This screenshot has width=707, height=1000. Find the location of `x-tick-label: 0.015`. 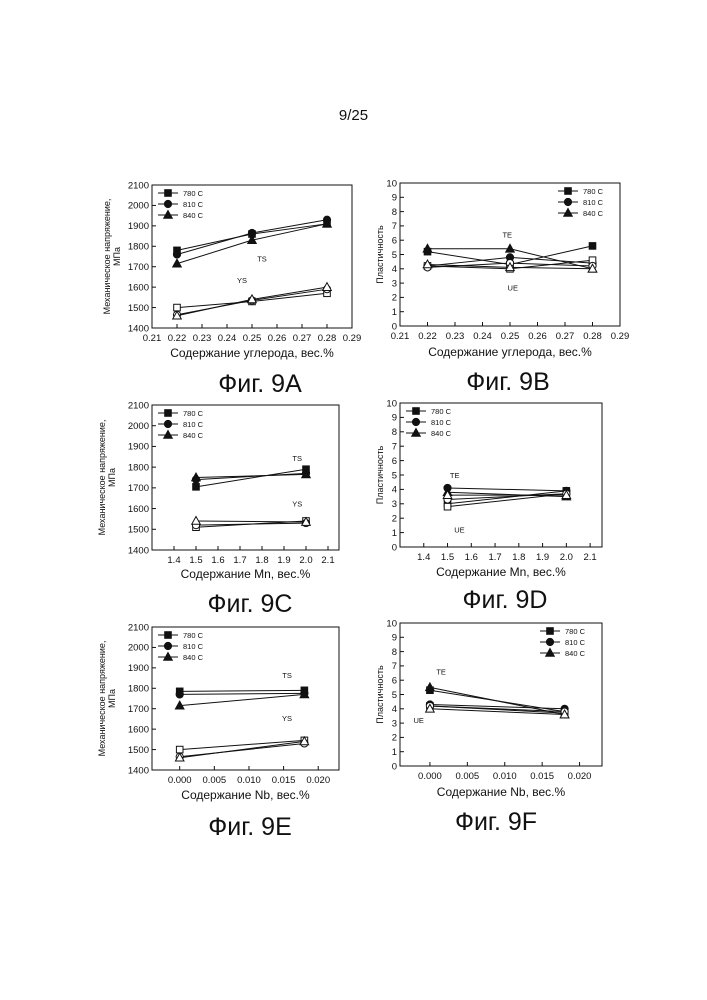

x-tick-label: 0.015 is located at coordinates (542, 776).